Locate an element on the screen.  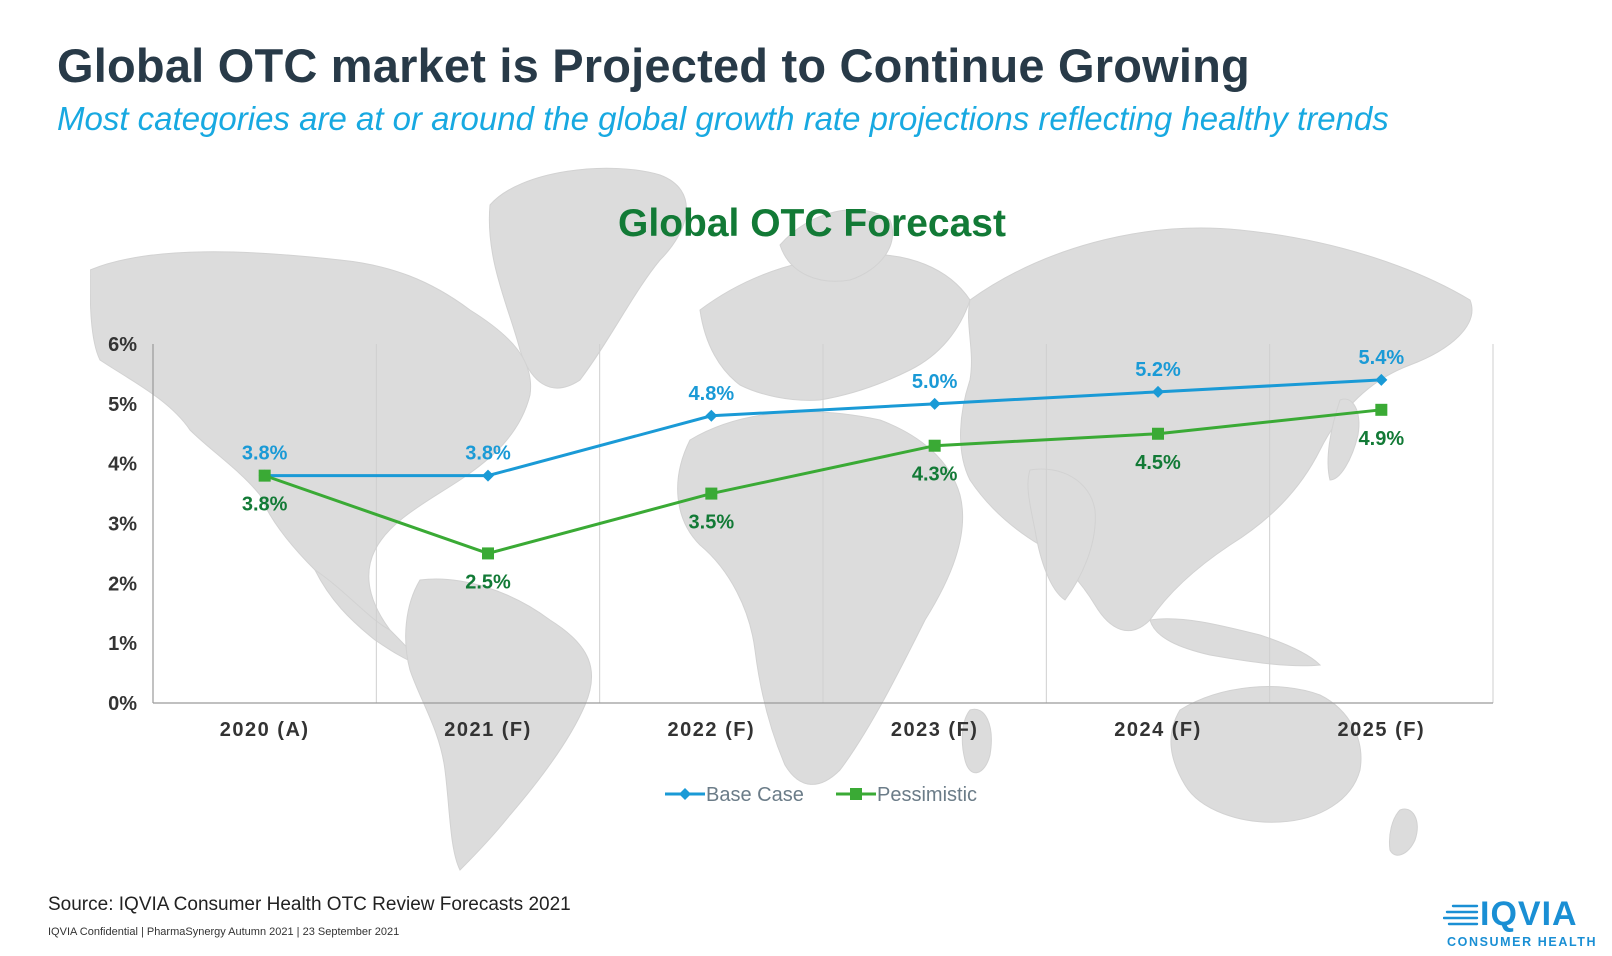
data-label-base-case: 5.4% is located at coordinates (1382, 358).